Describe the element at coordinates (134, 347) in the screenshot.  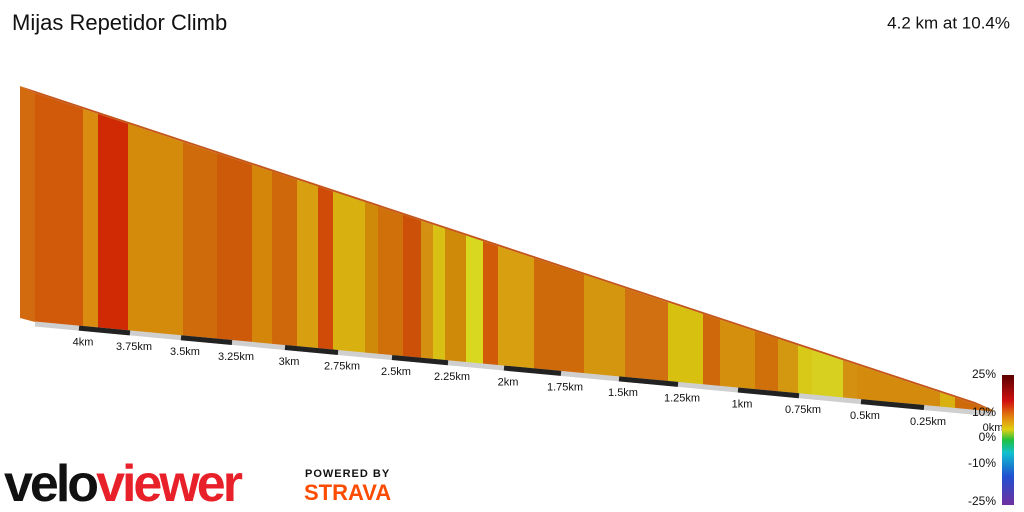
I see `distance-label: 3.75km` at that location.